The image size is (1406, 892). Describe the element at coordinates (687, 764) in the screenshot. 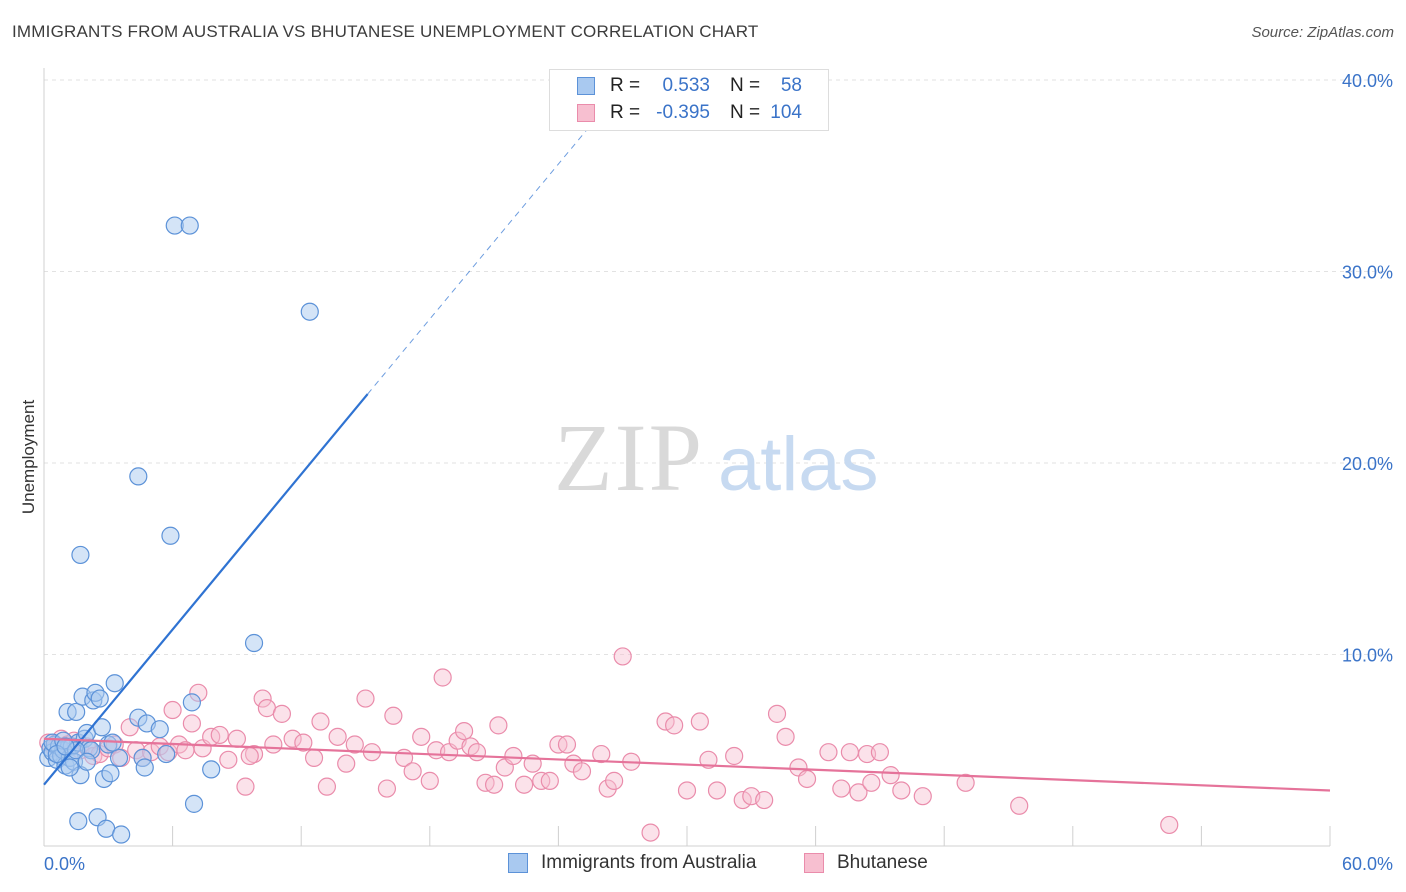

I see `bhutanese-trend-line` at that location.